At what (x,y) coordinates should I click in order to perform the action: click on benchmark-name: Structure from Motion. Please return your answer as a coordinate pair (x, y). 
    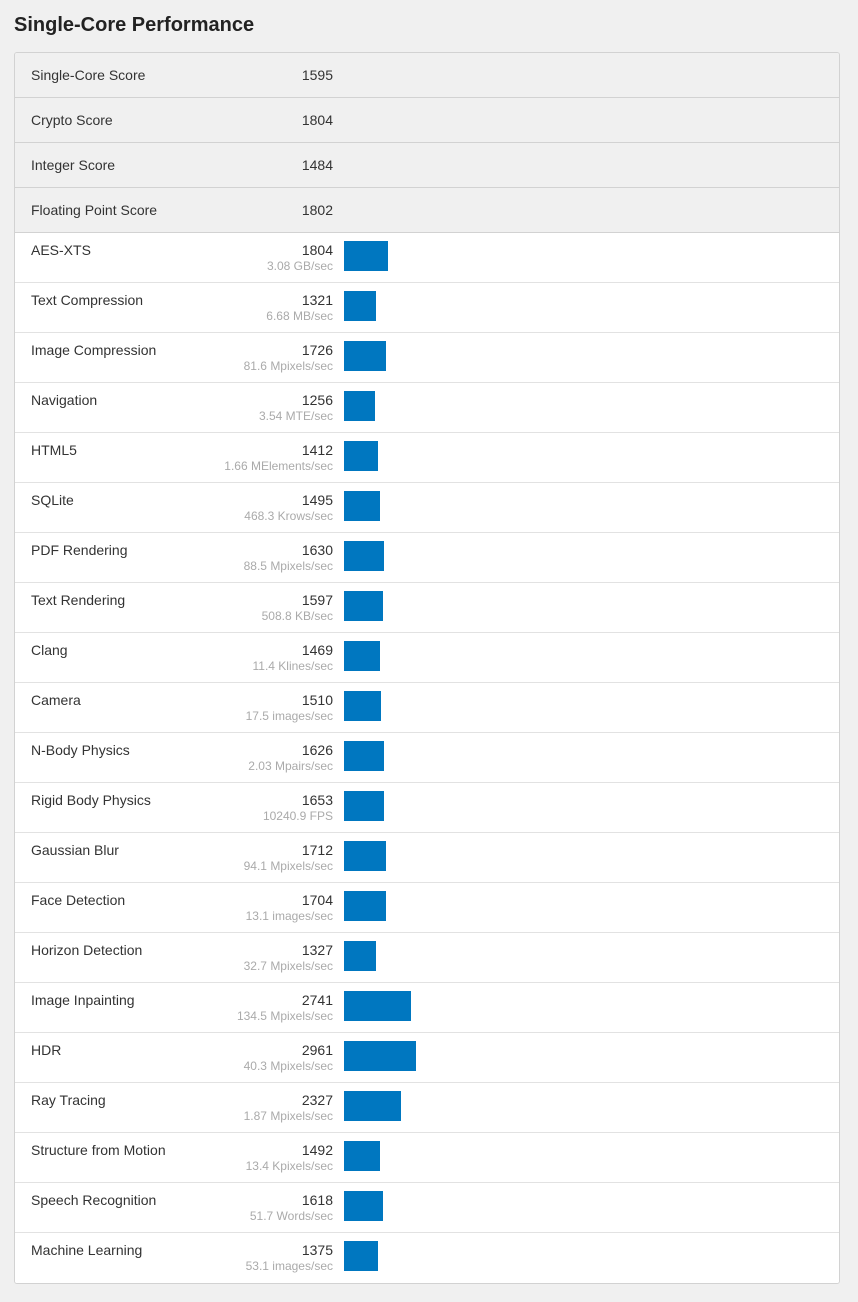
    Looking at the image, I should click on (98, 1150).